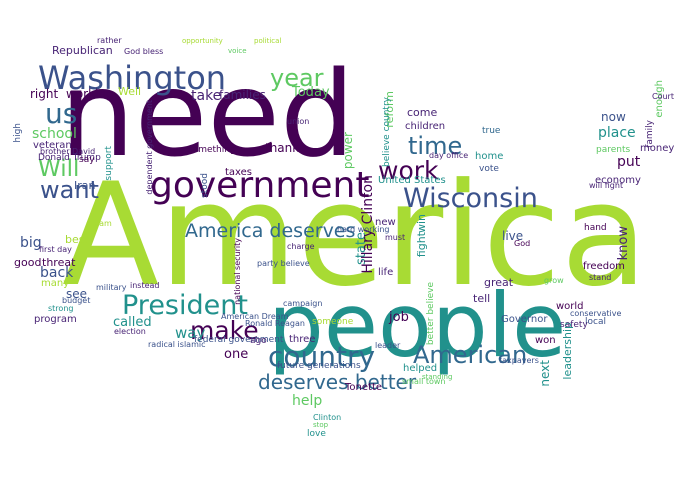  I want to click on word-want: want, so click(69, 190).